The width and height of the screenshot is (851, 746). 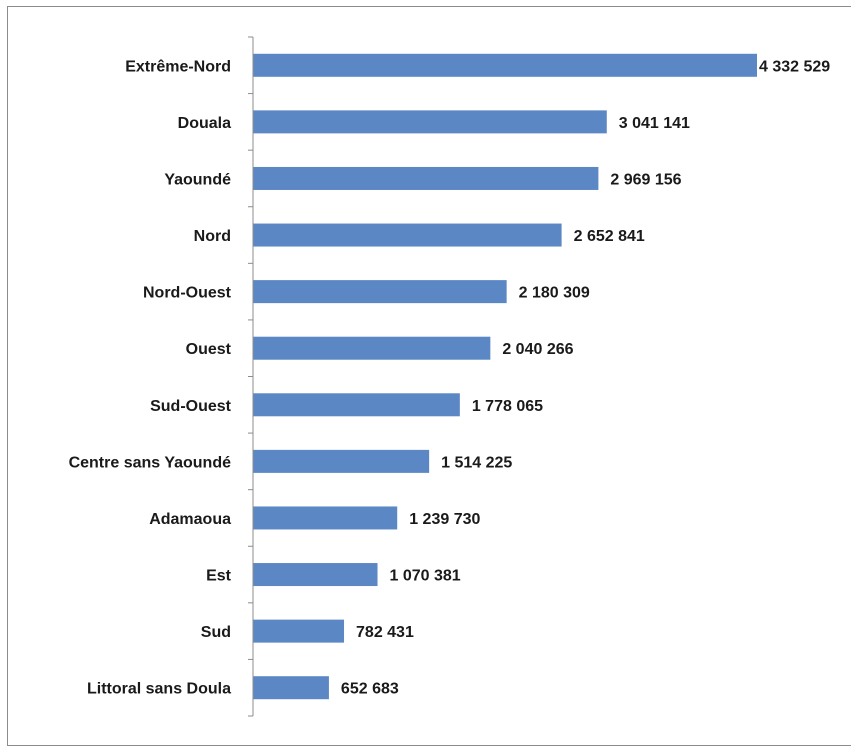 I want to click on category-label: Sud-Ouest, so click(x=191, y=406).